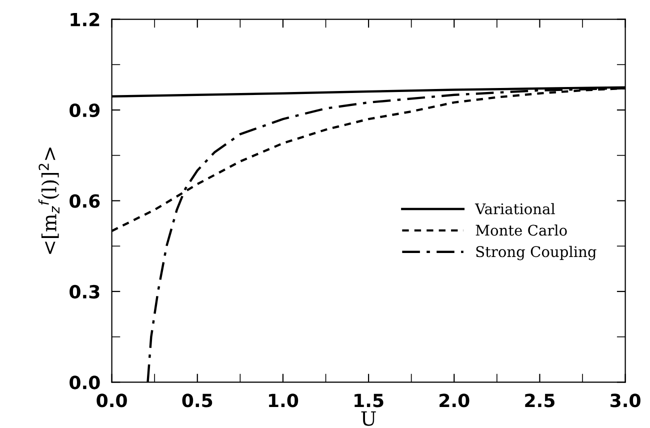 The image size is (650, 428). I want to click on y-tick-label: 1.2, so click(85, 19).